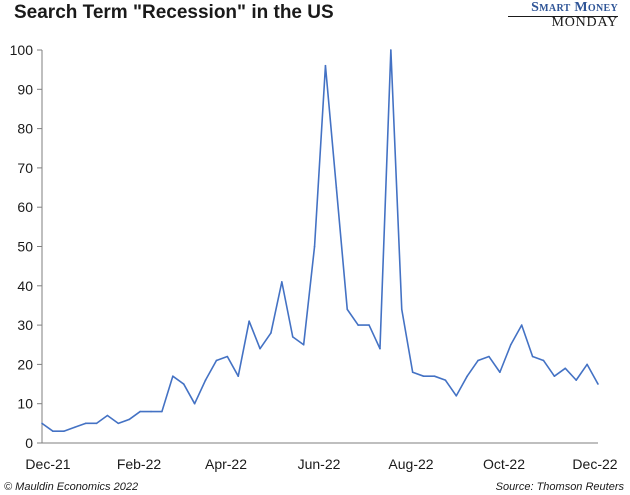 This screenshot has width=630, height=495. I want to click on y-tick-label: 40, so click(25, 286).